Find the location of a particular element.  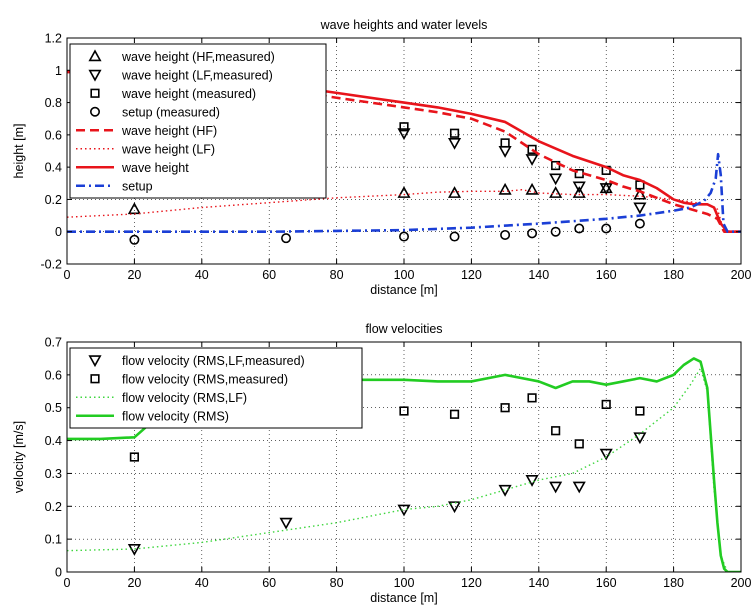

x-tick-label: 80 is located at coordinates (337, 583).